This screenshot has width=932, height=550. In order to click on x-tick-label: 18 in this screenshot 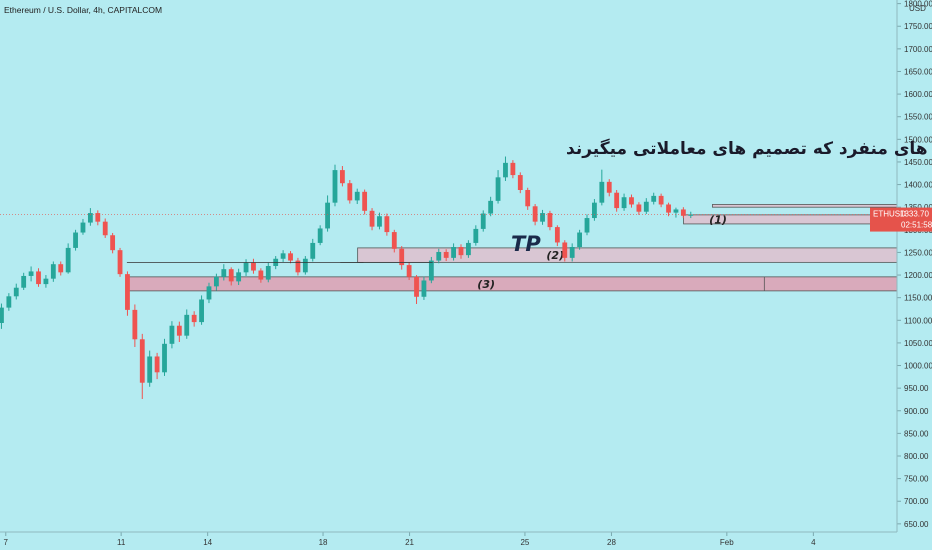, I will do `click(323, 542)`.